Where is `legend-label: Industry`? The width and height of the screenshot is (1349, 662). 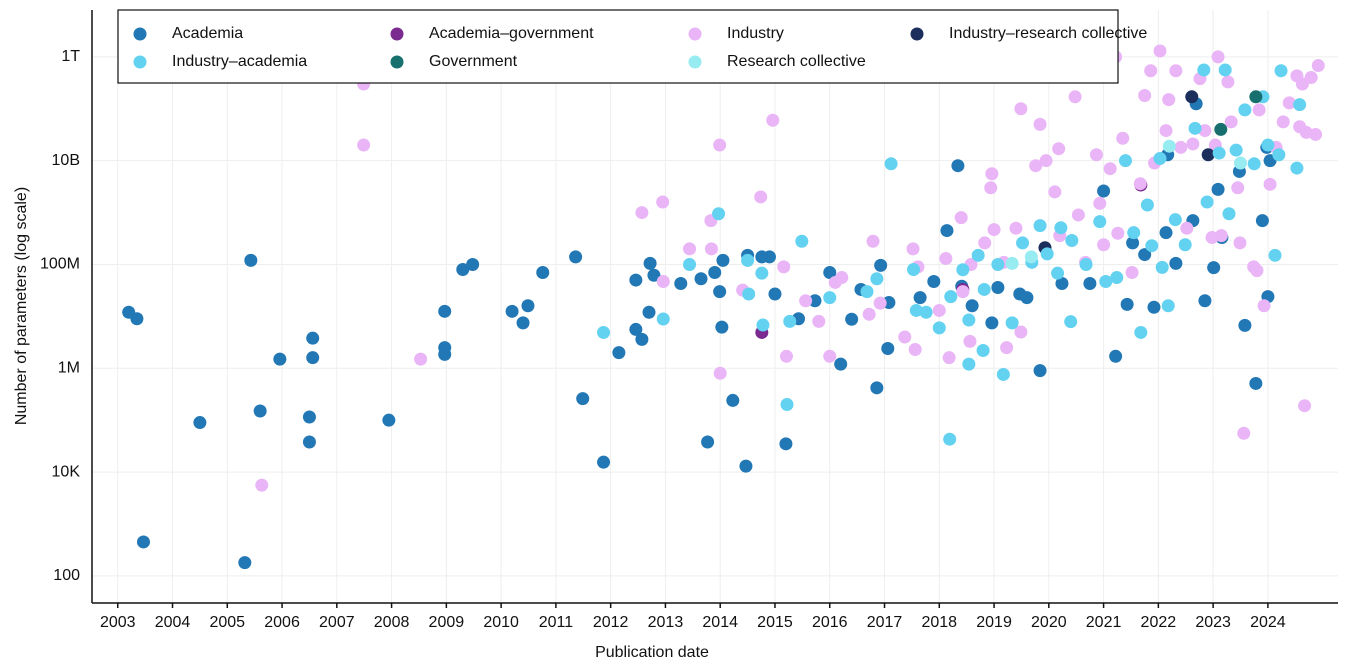
legend-label: Industry is located at coordinates (755, 33).